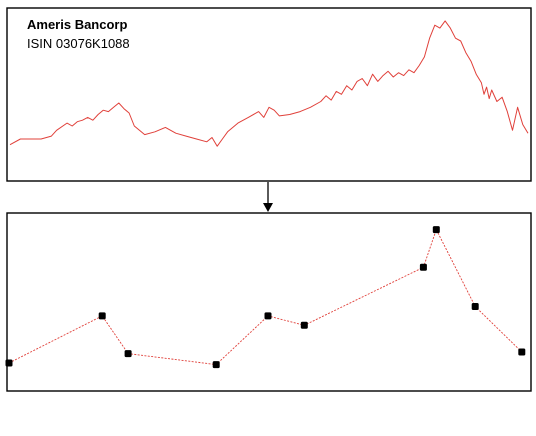  Describe the element at coordinates (268, 207) in the screenshot. I see `transform-arrow-head` at that location.